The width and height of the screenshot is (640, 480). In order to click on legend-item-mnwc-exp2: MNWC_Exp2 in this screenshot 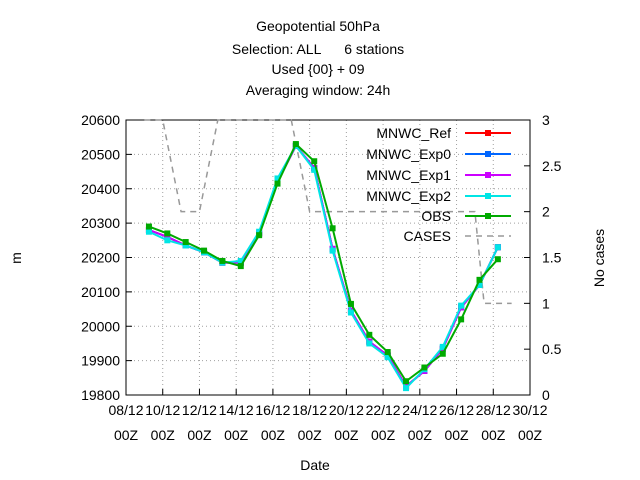, I will do `click(438, 196)`.